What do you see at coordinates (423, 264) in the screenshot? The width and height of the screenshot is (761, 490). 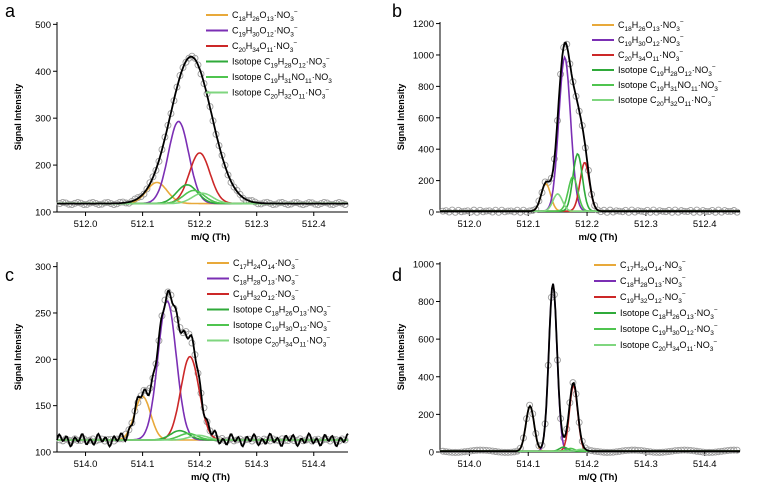 I see `y-tick-label: 1000` at bounding box center [423, 264].